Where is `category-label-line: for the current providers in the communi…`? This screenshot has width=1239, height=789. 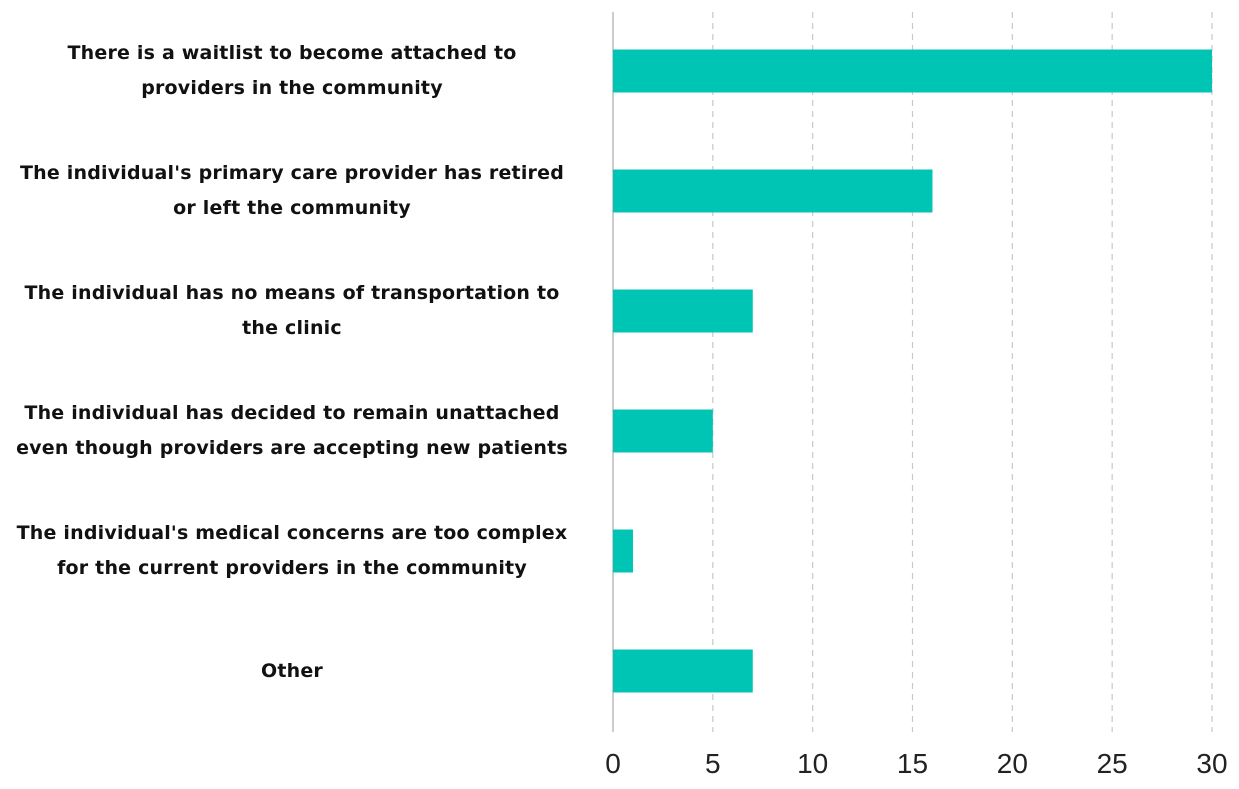
category-label-line: for the current providers in the communi… is located at coordinates (292, 568).